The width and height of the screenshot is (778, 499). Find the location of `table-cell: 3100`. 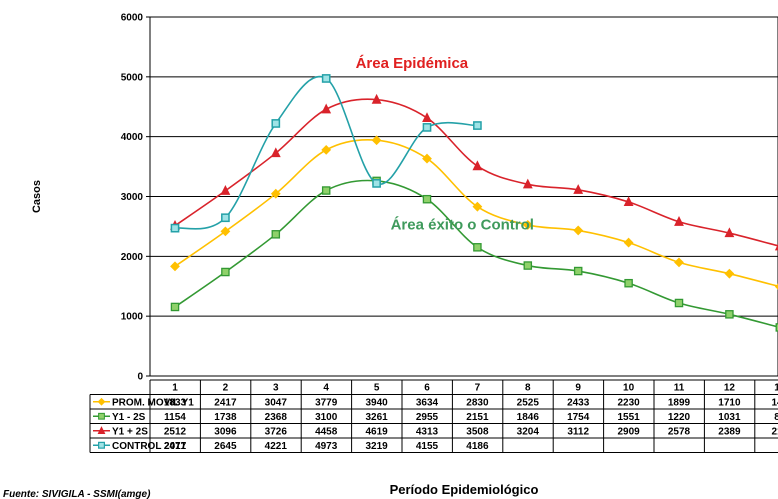

table-cell: 3100 is located at coordinates (326, 417).